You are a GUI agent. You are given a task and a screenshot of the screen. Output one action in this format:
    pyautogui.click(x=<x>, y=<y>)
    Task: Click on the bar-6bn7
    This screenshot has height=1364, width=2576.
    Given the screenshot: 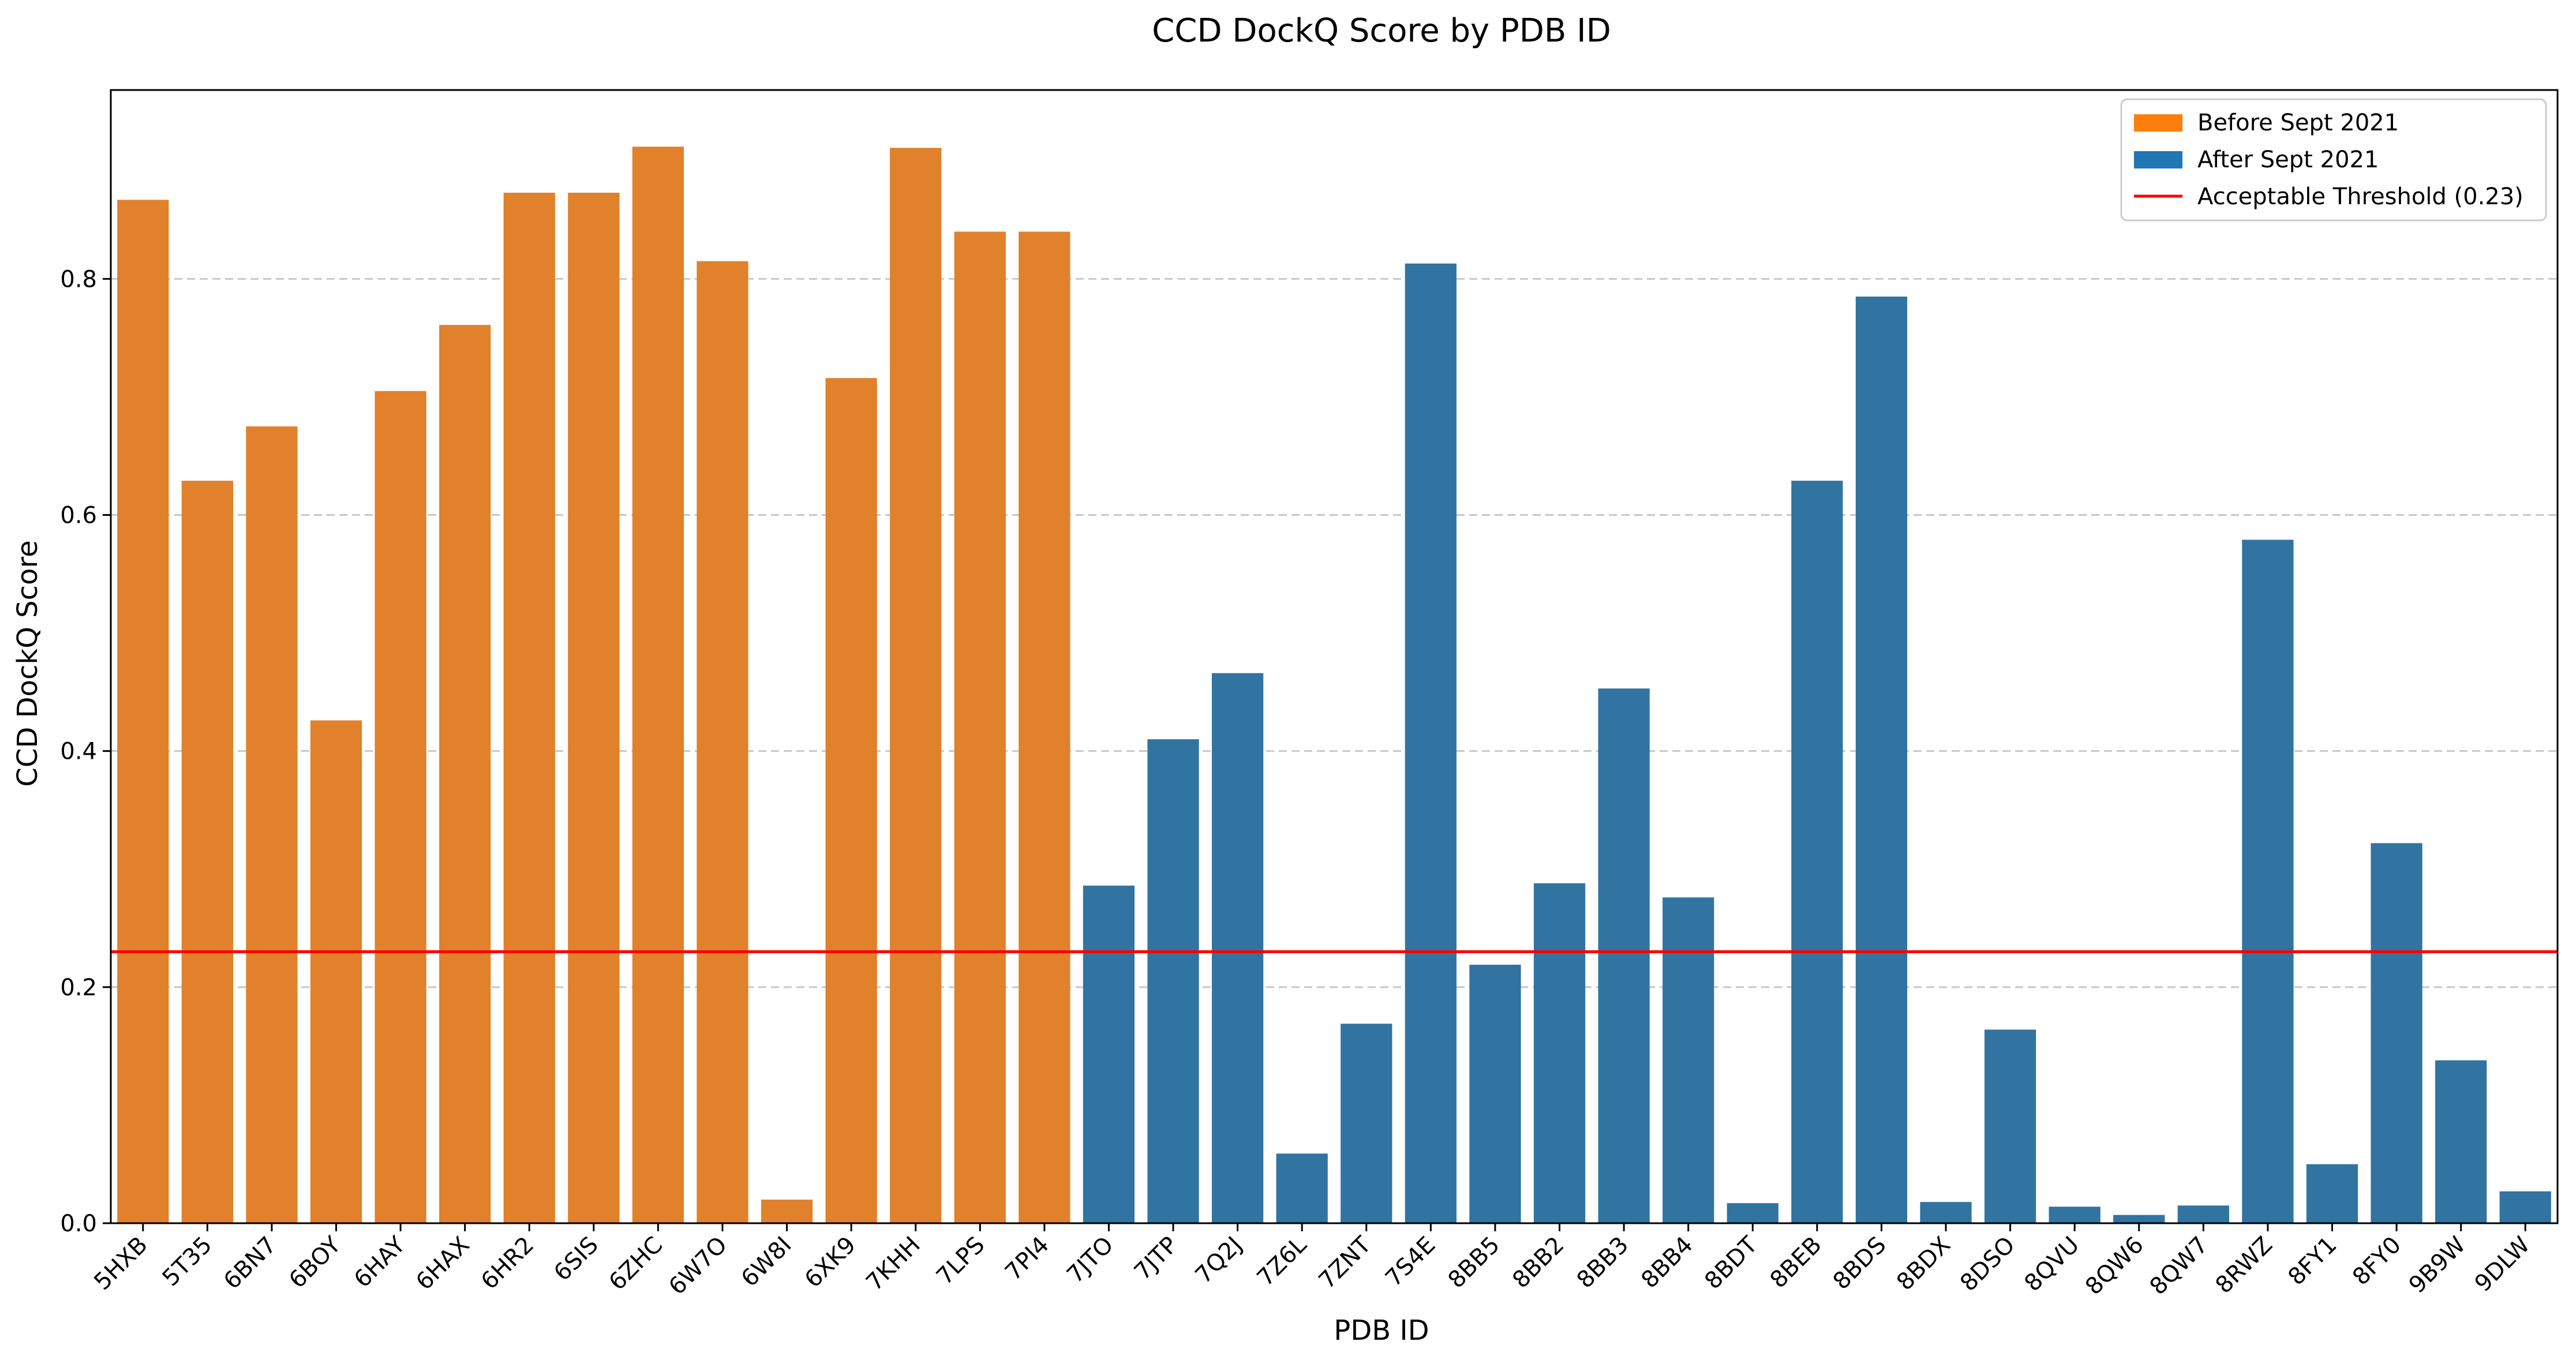 What is the action you would take?
    pyautogui.click(x=272, y=824)
    